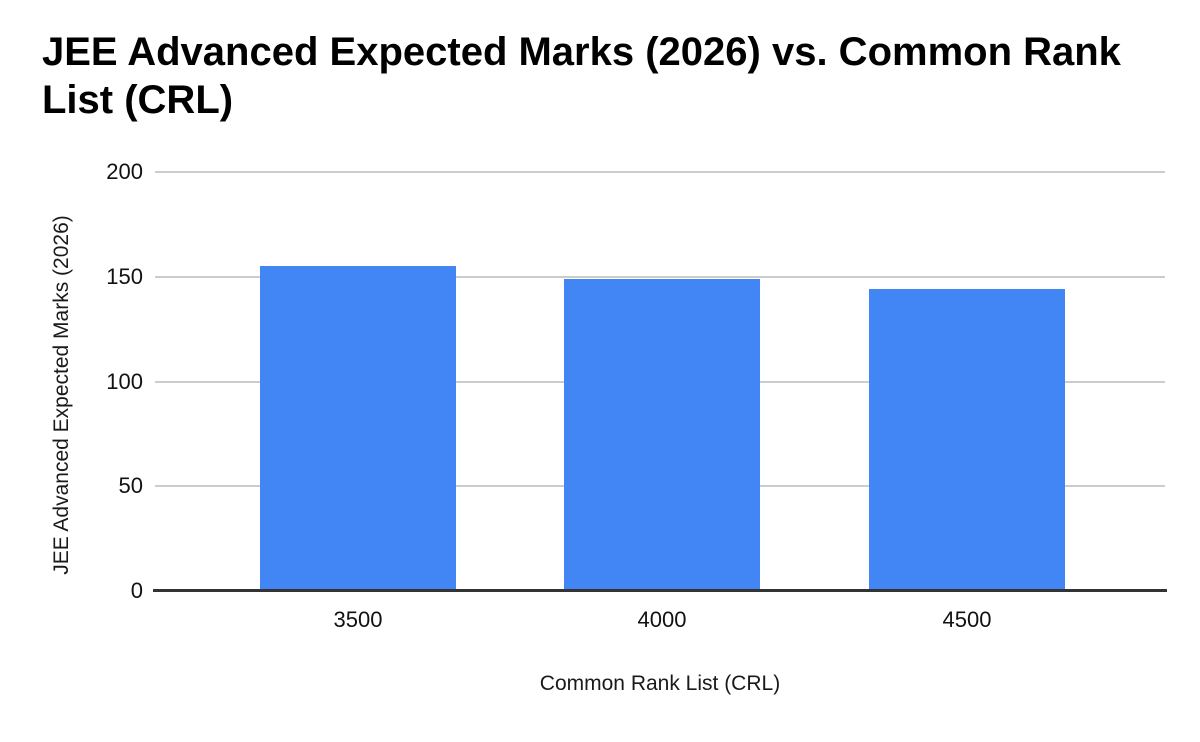  What do you see at coordinates (662, 619) in the screenshot?
I see `x-tick-label: 4000` at bounding box center [662, 619].